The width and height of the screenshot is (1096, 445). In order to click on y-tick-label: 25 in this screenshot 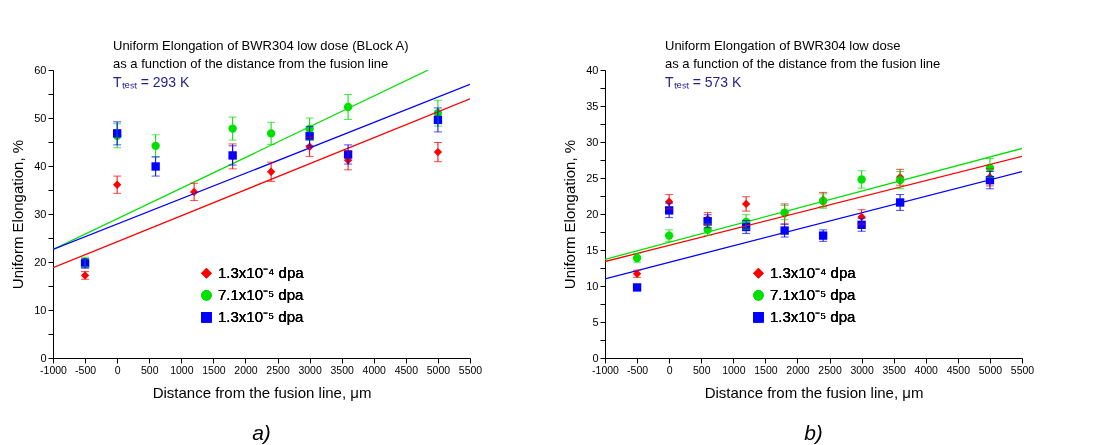, I will do `click(592, 177)`.